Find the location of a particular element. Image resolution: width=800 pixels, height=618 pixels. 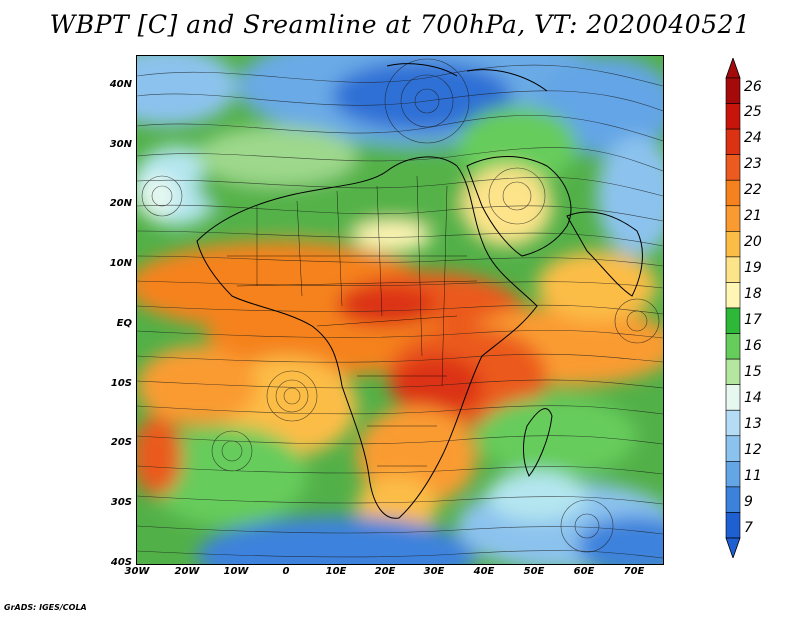

lon-label-20w: 20W is located at coordinates (187, 571).